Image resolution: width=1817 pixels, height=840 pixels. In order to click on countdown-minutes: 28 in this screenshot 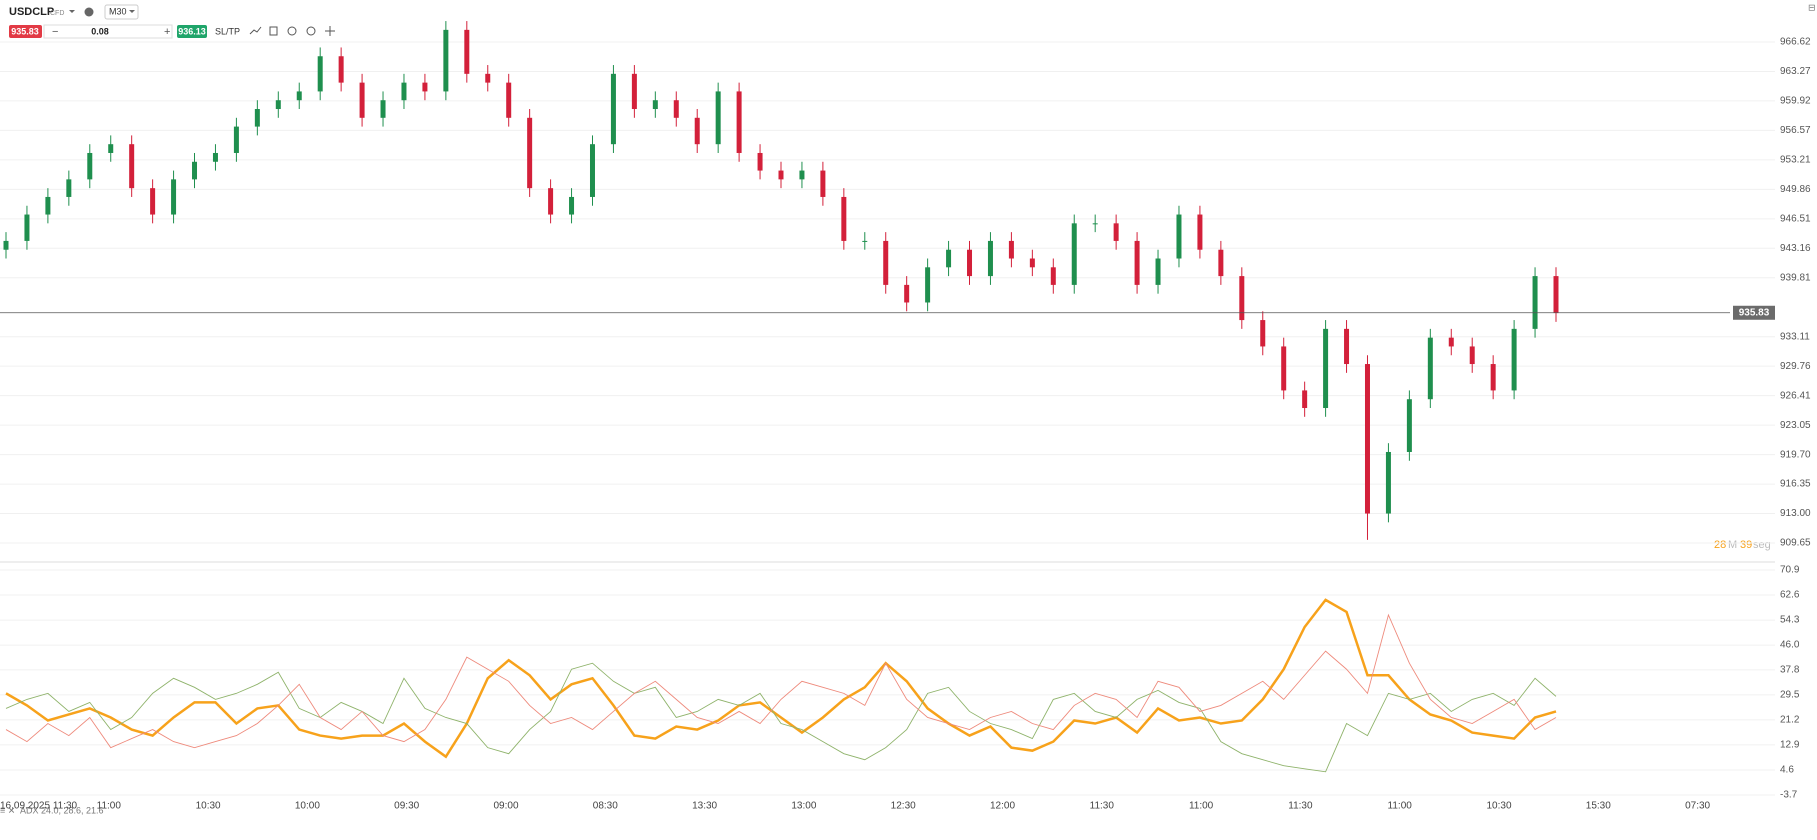, I will do `click(1720, 545)`.